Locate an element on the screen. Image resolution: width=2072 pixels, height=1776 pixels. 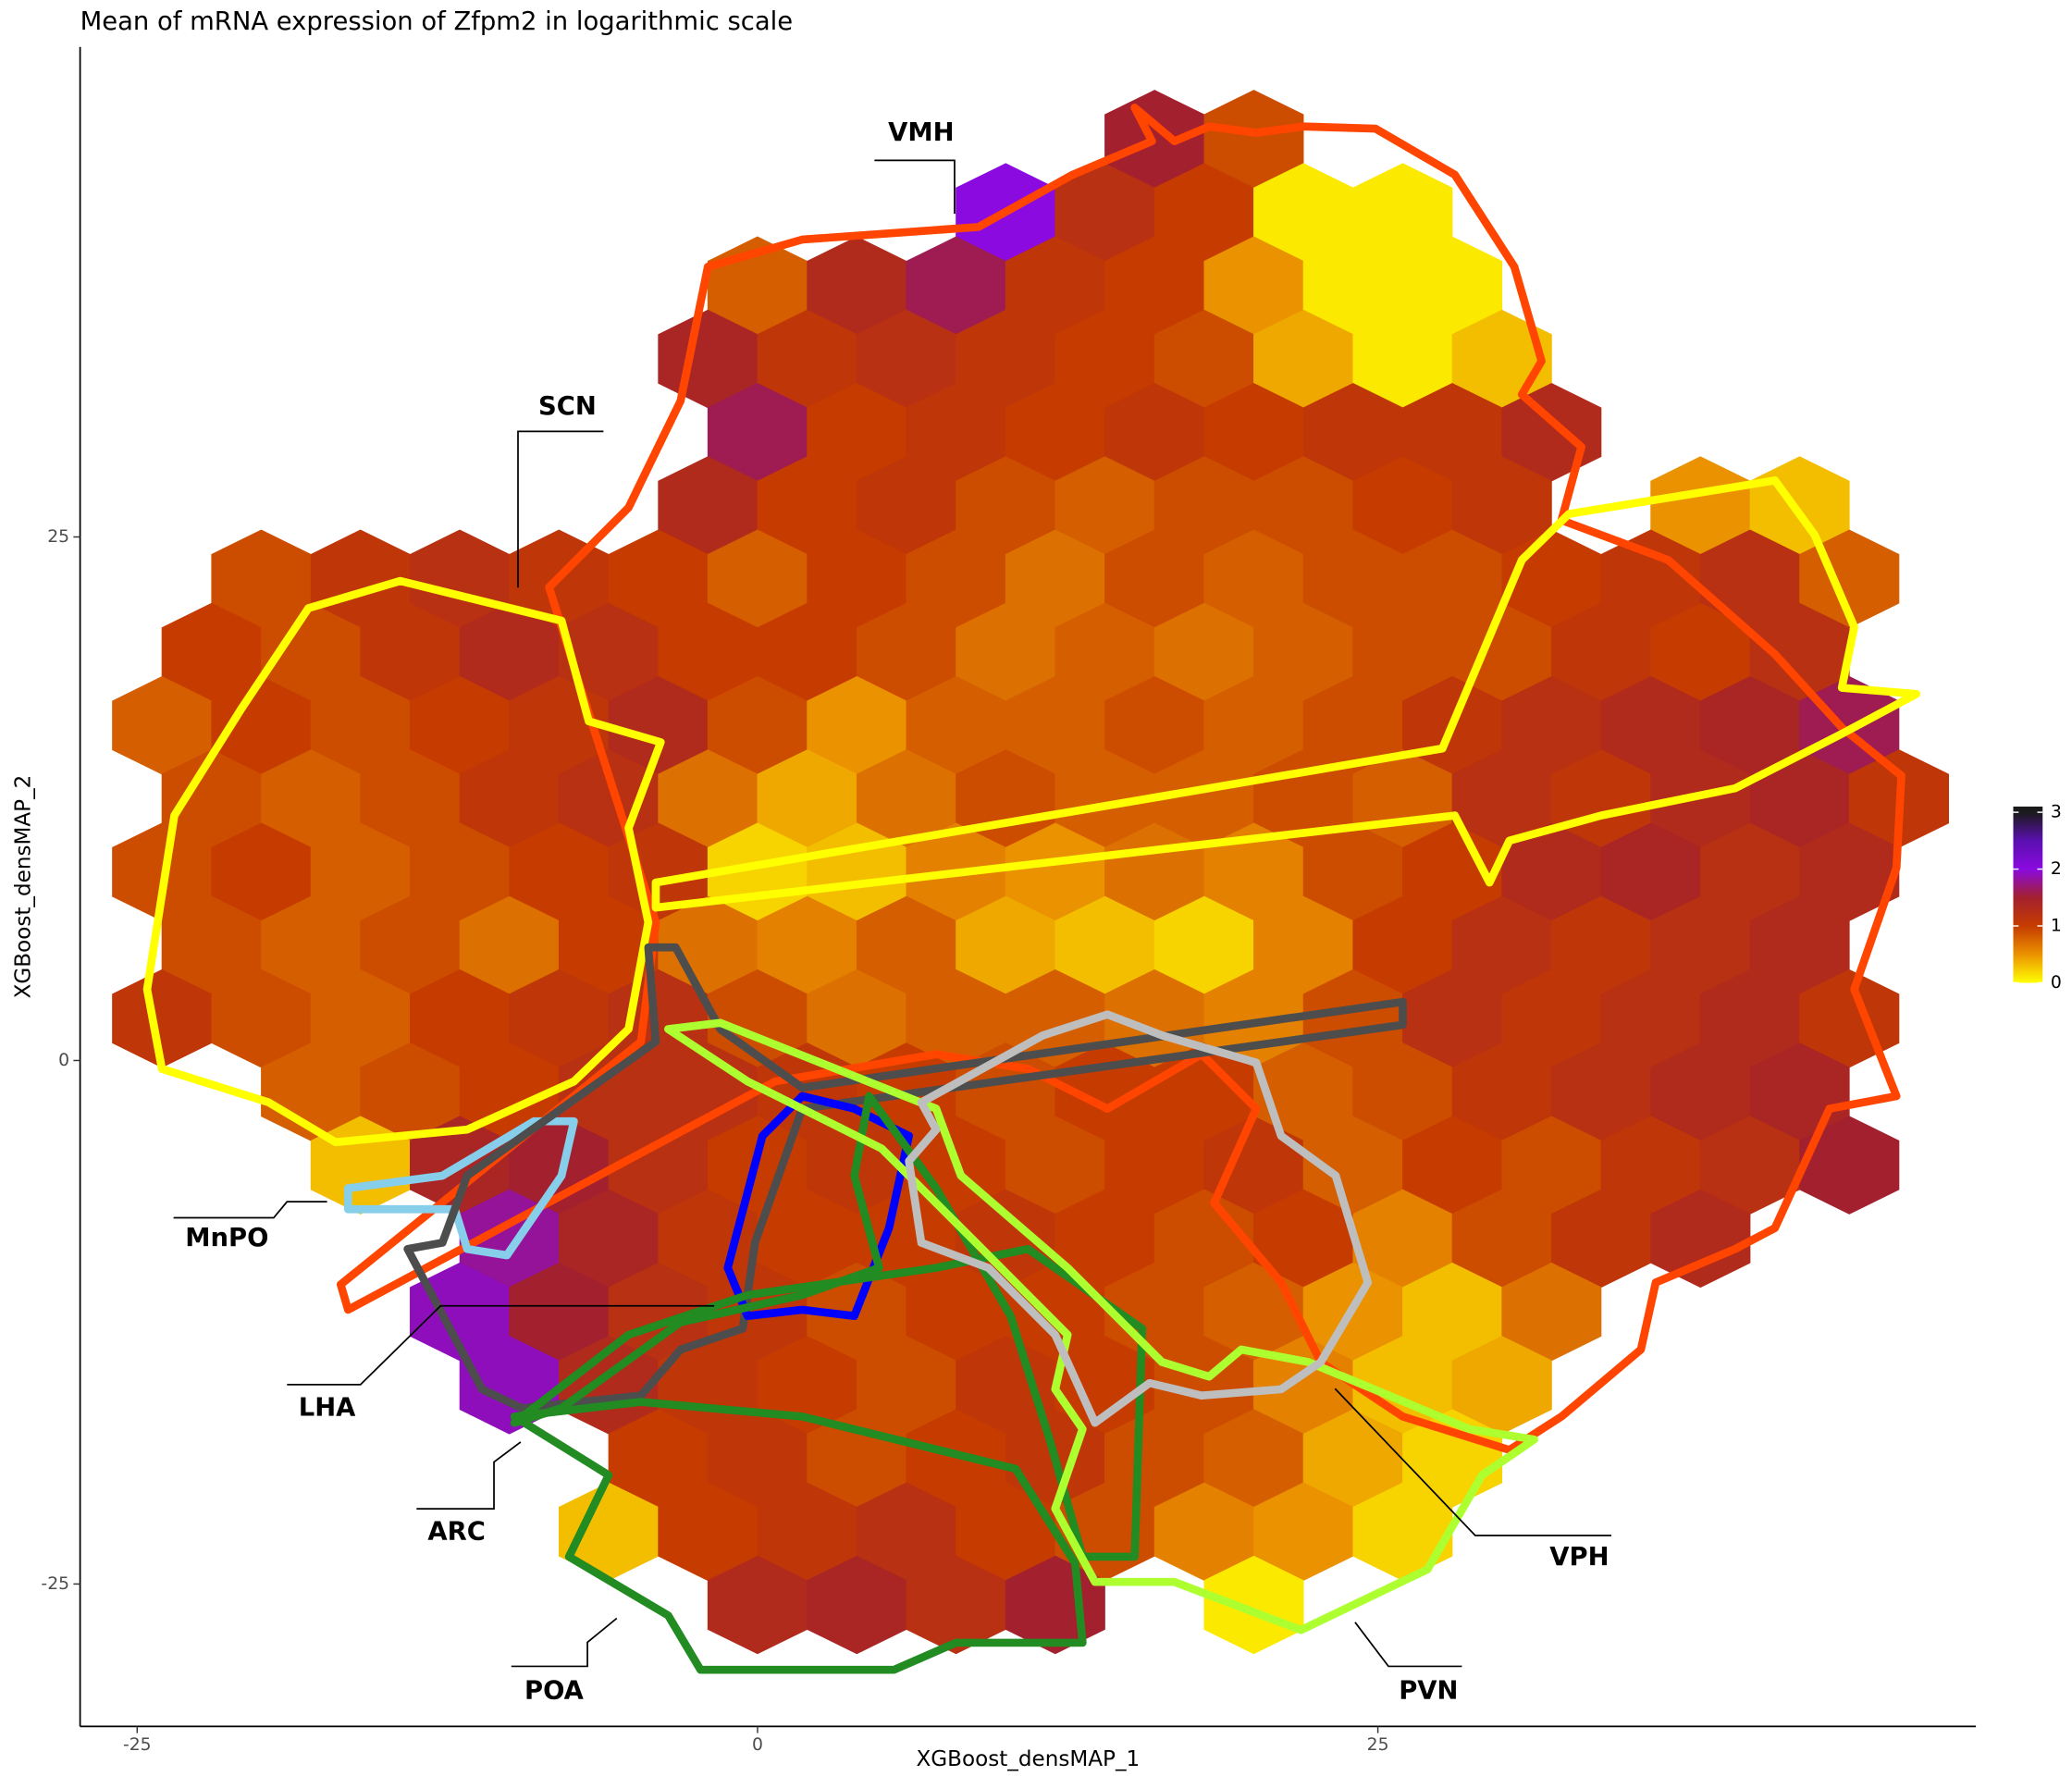
region-label: VPH is located at coordinates (1579, 1558).